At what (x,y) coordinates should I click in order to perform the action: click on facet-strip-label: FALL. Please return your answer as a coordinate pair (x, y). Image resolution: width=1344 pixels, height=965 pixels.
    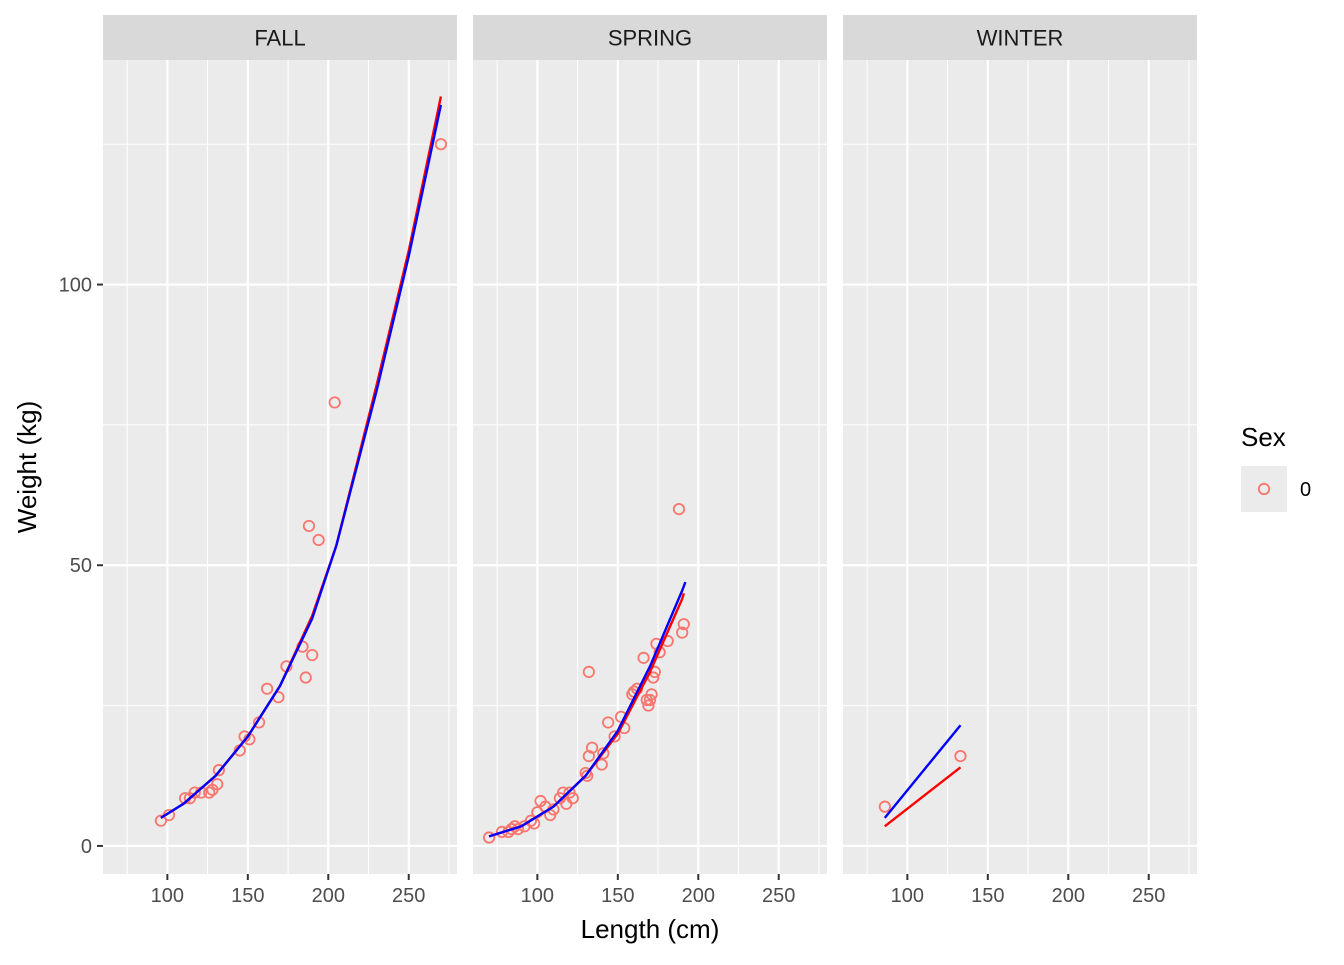
    Looking at the image, I should click on (279, 38).